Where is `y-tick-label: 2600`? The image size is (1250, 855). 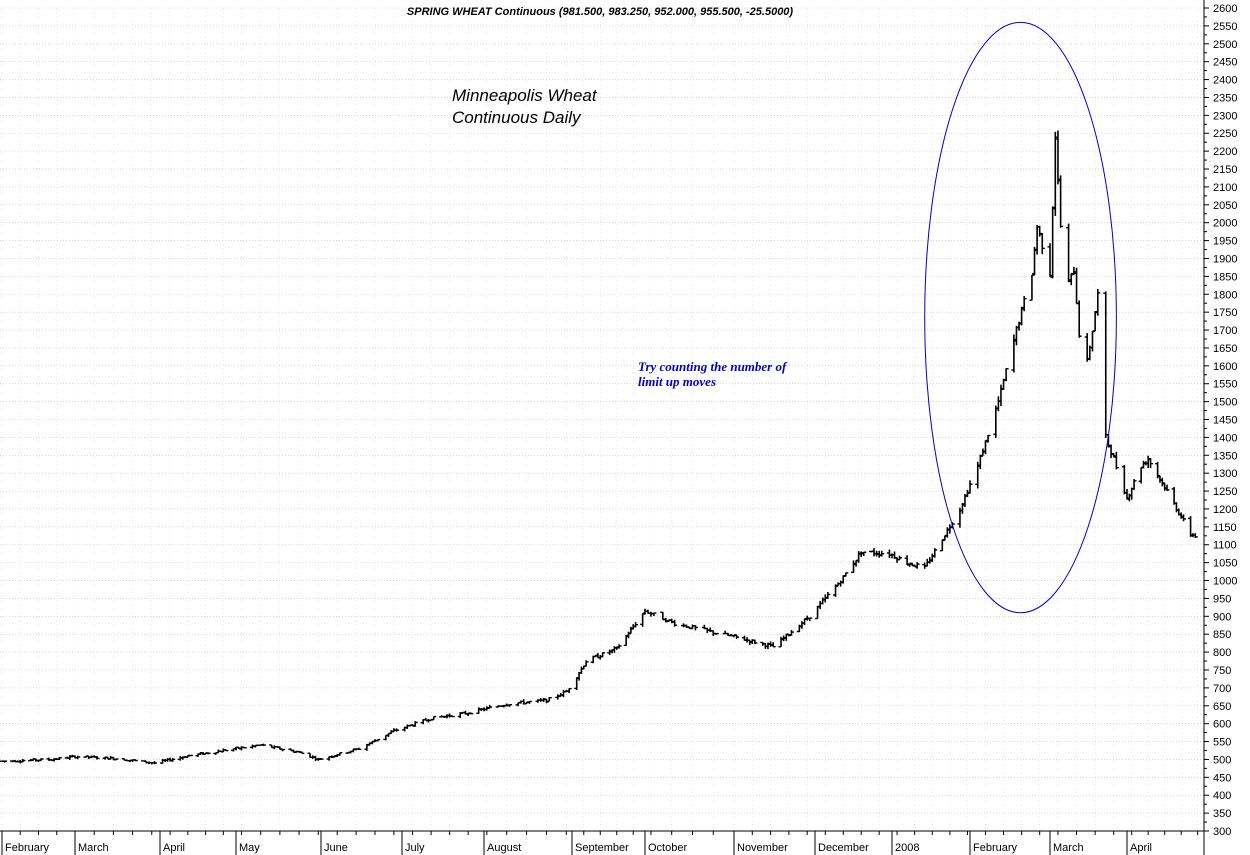
y-tick-label: 2600 is located at coordinates (1225, 9).